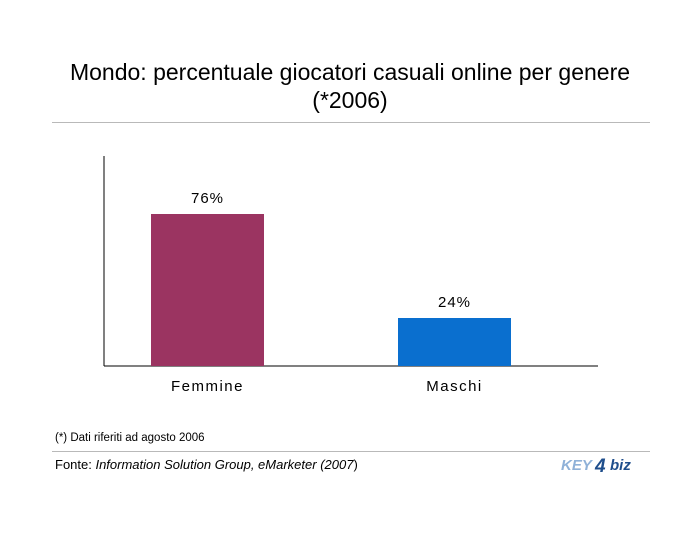 The width and height of the screenshot is (700, 550). I want to click on bar-femmine, so click(207, 290).